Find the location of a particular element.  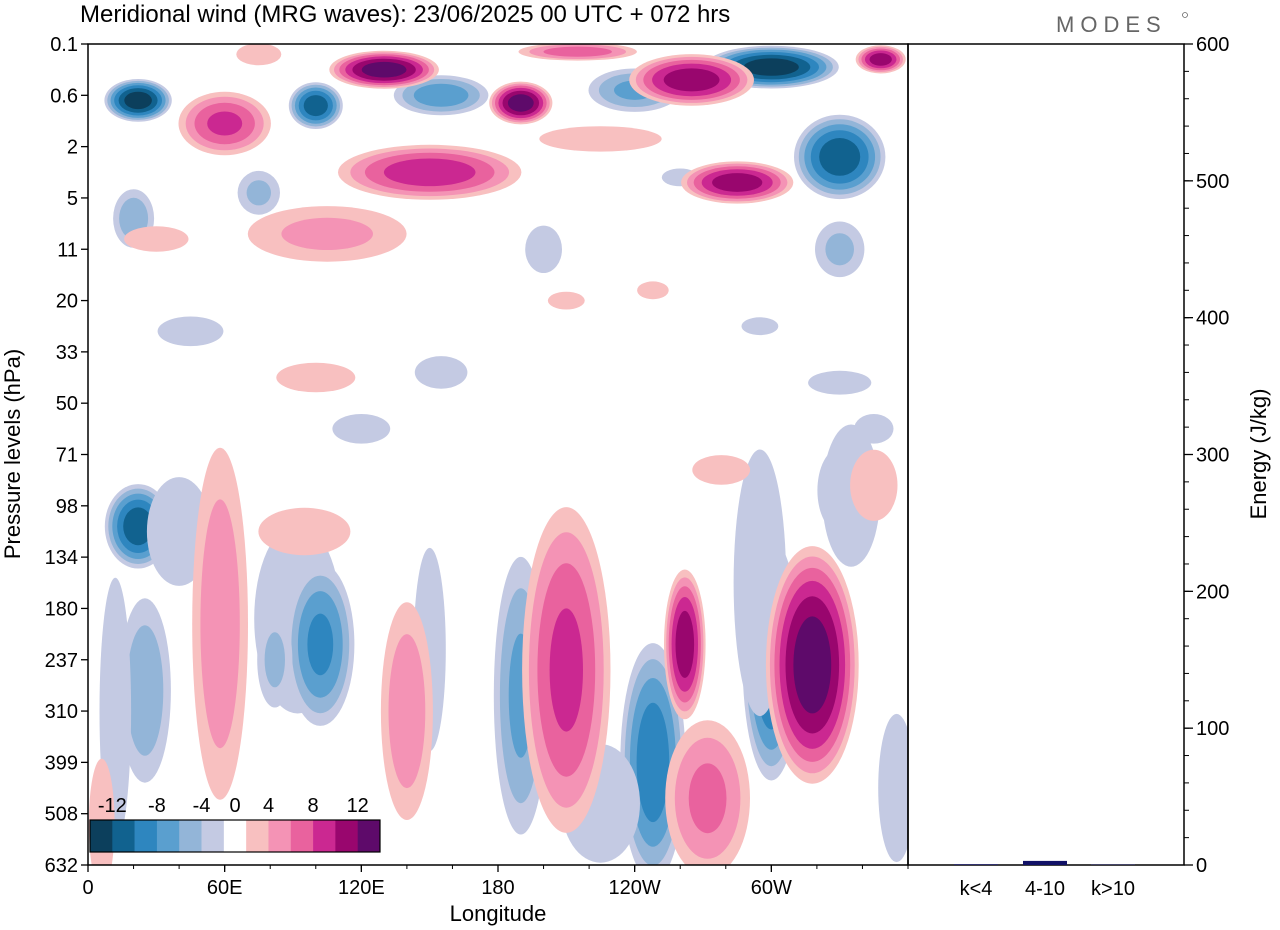

colorbar-label: -4 is located at coordinates (202, 806).